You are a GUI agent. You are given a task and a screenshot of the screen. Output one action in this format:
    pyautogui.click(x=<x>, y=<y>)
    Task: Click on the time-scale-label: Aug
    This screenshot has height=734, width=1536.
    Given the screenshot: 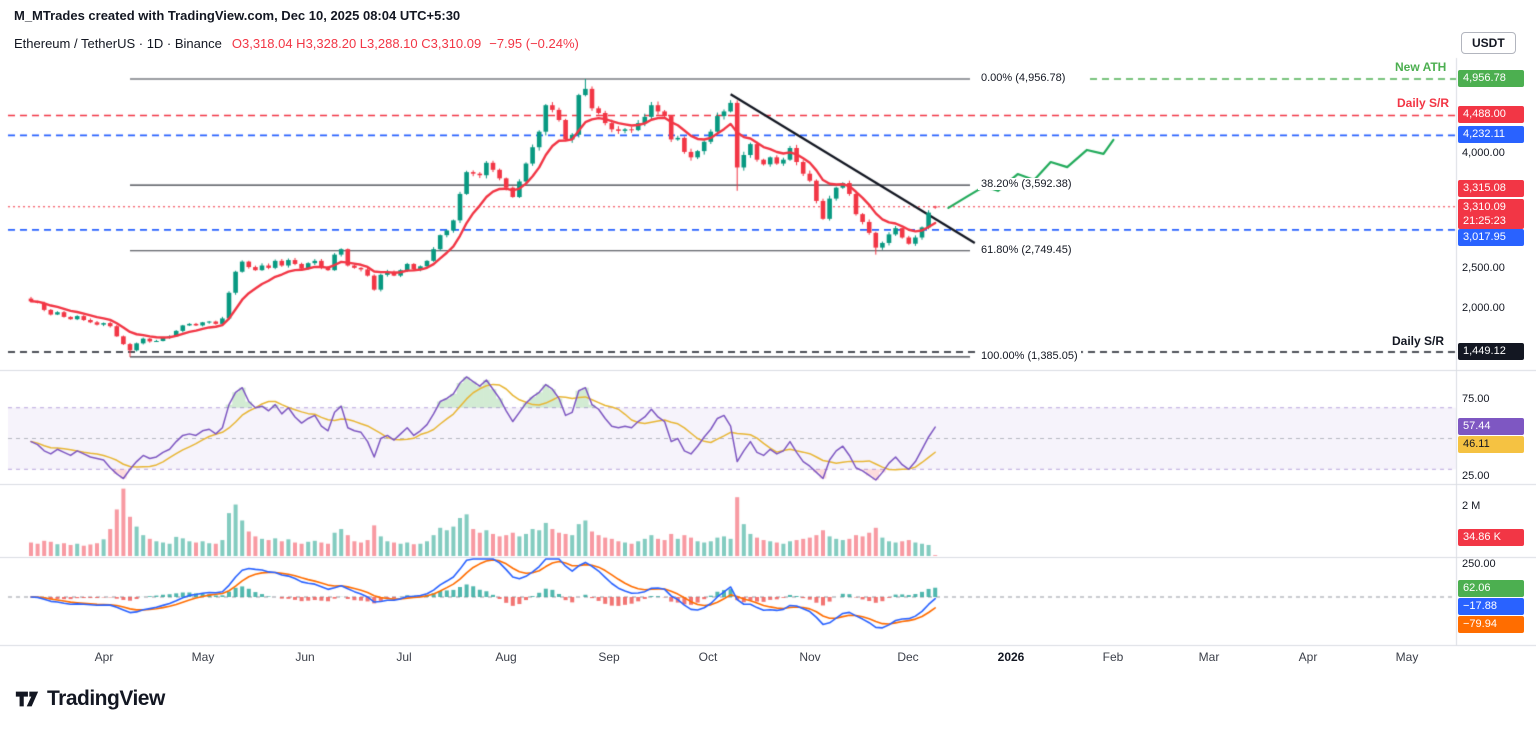 What is the action you would take?
    pyautogui.click(x=506, y=657)
    